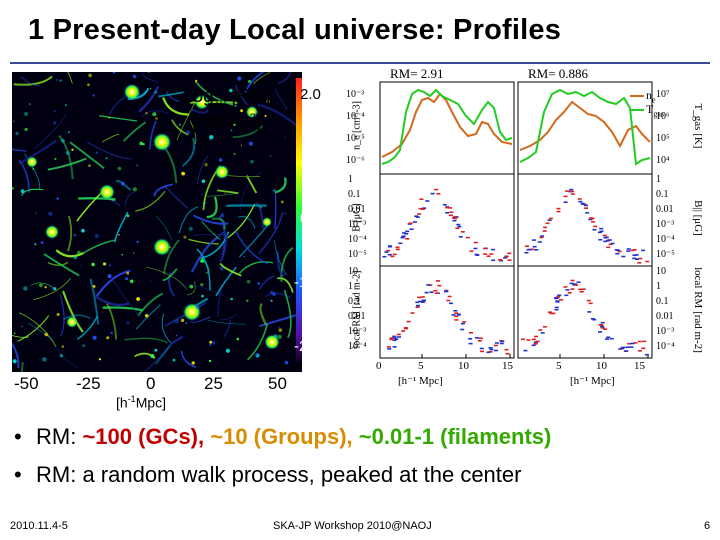 This screenshot has height=540, width=720. What do you see at coordinates (151, 383) in the screenshot?
I see `map-x-tick: 0` at bounding box center [151, 383].